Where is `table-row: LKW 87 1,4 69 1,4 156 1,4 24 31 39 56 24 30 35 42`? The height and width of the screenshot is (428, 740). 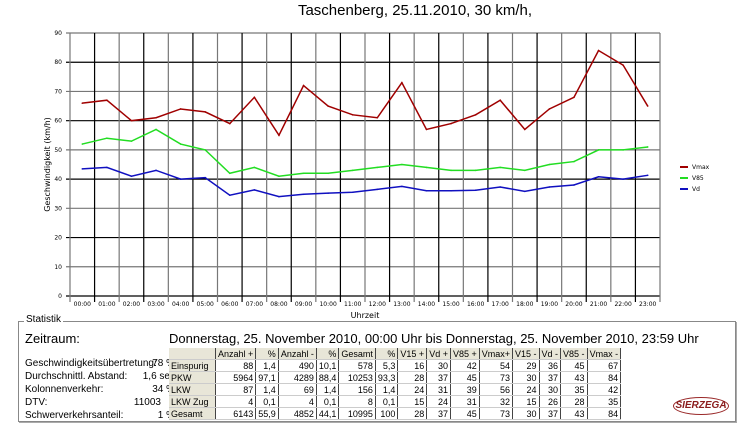 table-row: LKW 87 1,4 69 1,4 156 1,4 24 31 39 56 24 30 35 42 is located at coordinates (395, 389).